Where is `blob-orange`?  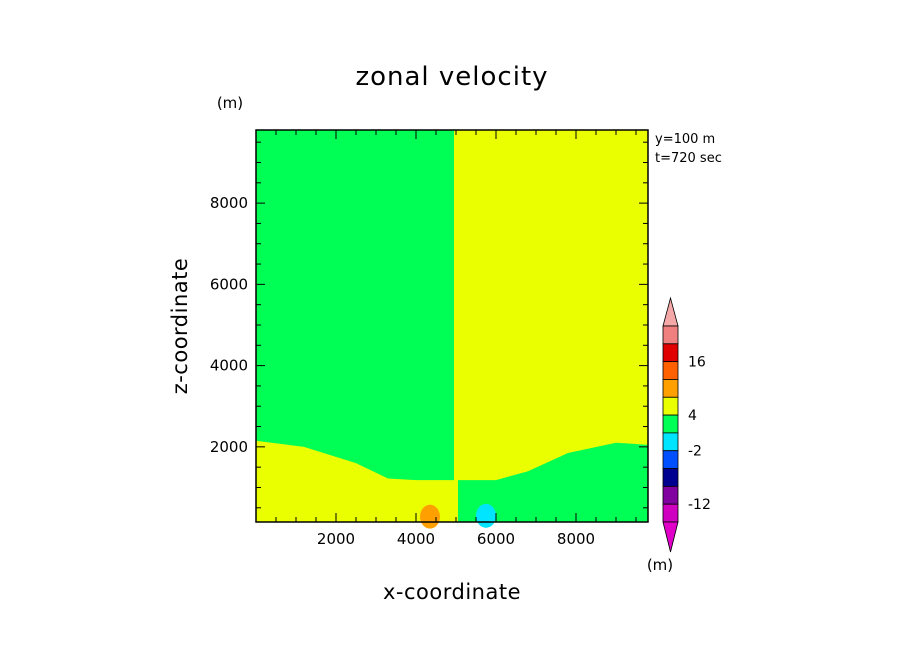 blob-orange is located at coordinates (430, 516).